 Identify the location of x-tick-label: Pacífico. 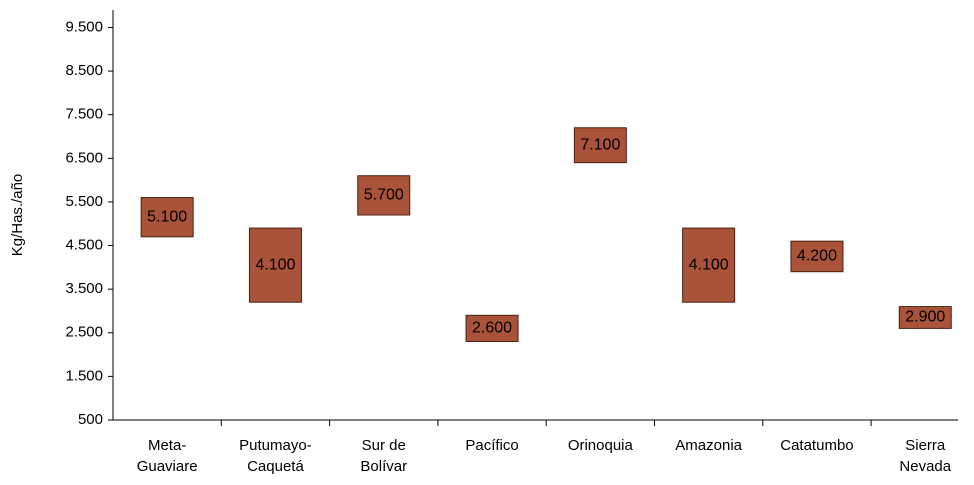
(491, 445).